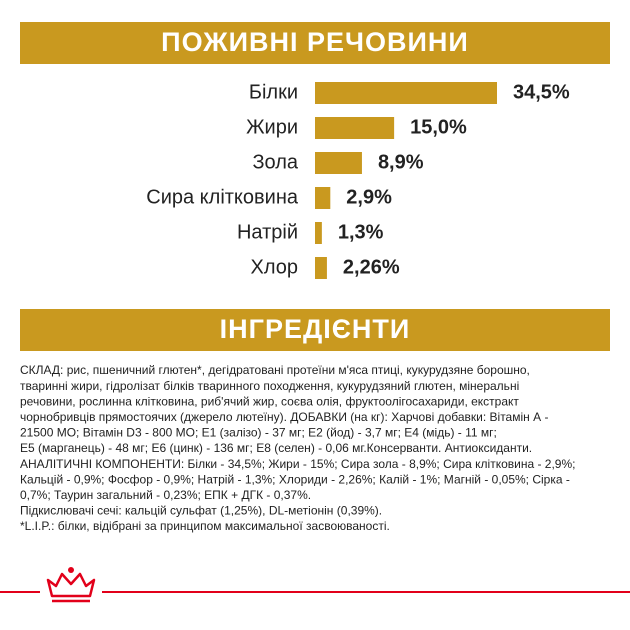 The width and height of the screenshot is (630, 630). I want to click on value-label: 15,0%, so click(438, 127).